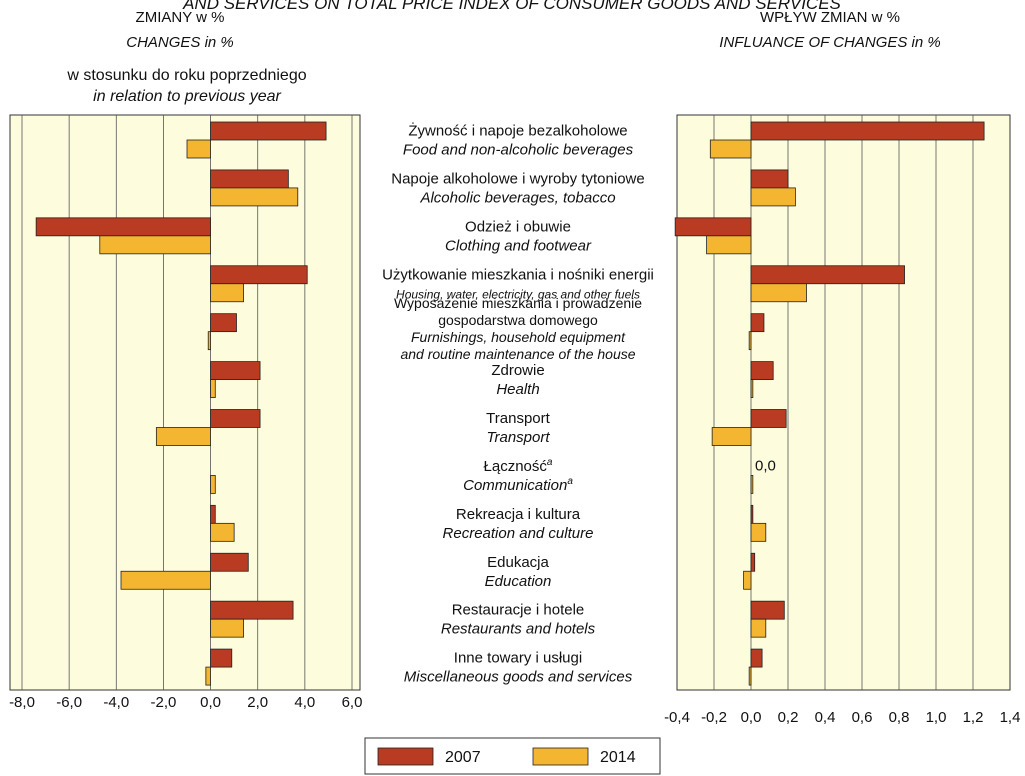 The height and width of the screenshot is (776, 1025). I want to click on panel-header: INFLUANCE OF CHANGES in %, so click(829, 42).